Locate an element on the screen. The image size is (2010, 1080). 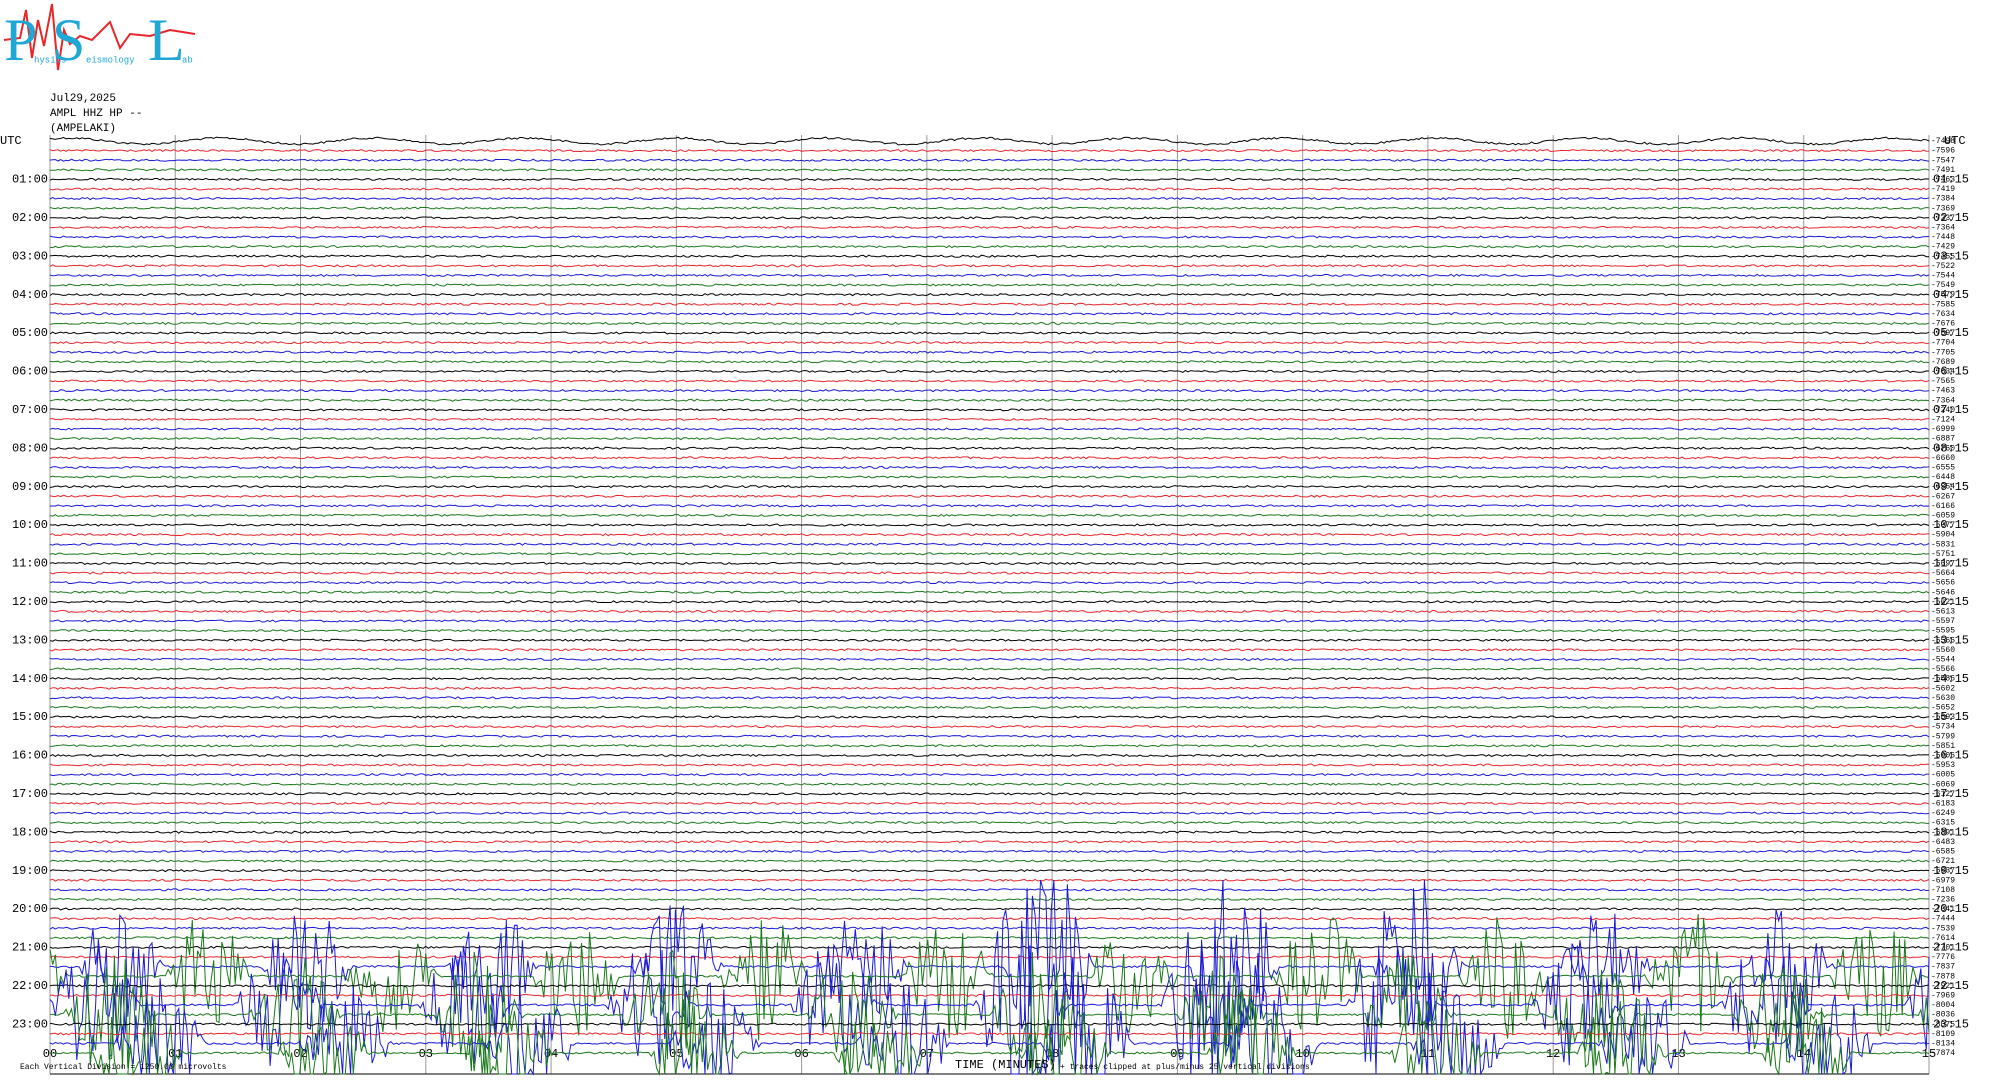
offset-label: -6721 is located at coordinates (1943, 861).